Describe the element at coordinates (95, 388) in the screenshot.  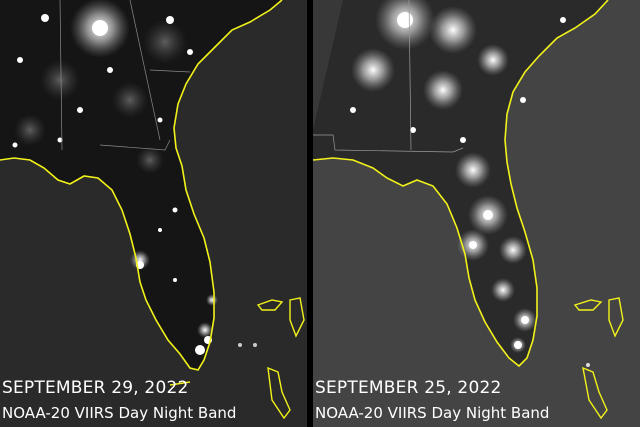
I see `left-date-label: SEPTEMBER 29, 2022` at that location.